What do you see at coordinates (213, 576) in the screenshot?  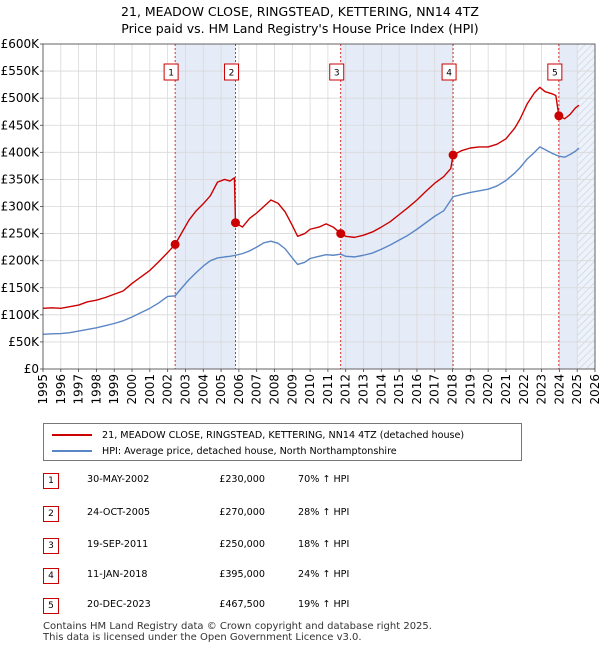 I see `table-row: 4 11-JAN-2018 £395,000 24% ↑ HPI` at bounding box center [213, 576].